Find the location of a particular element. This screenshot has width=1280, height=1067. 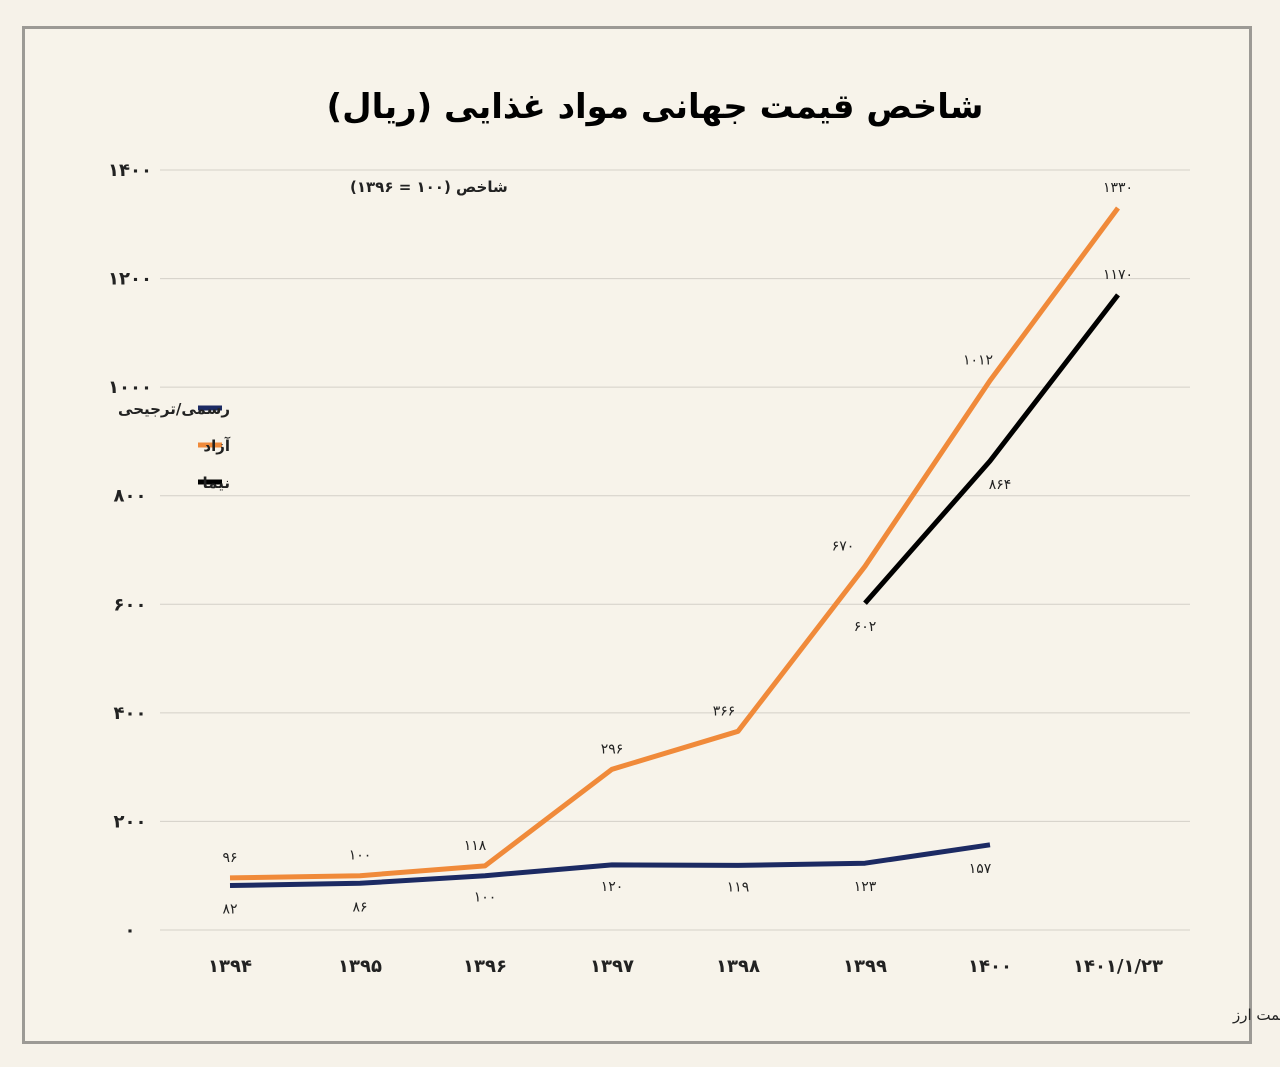

index-note: شاخص (۱۰۰ = ۱۳۹۶) is located at coordinates (429, 187).